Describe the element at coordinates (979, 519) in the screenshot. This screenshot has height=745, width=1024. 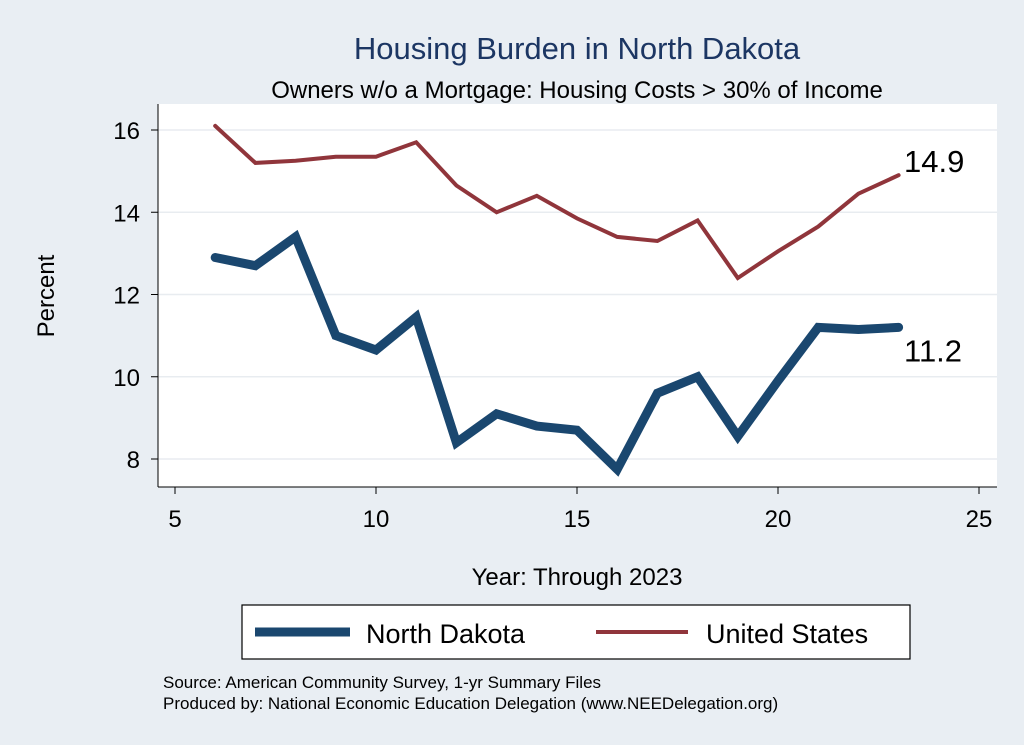
I see `x-tick-label-25: 25` at that location.